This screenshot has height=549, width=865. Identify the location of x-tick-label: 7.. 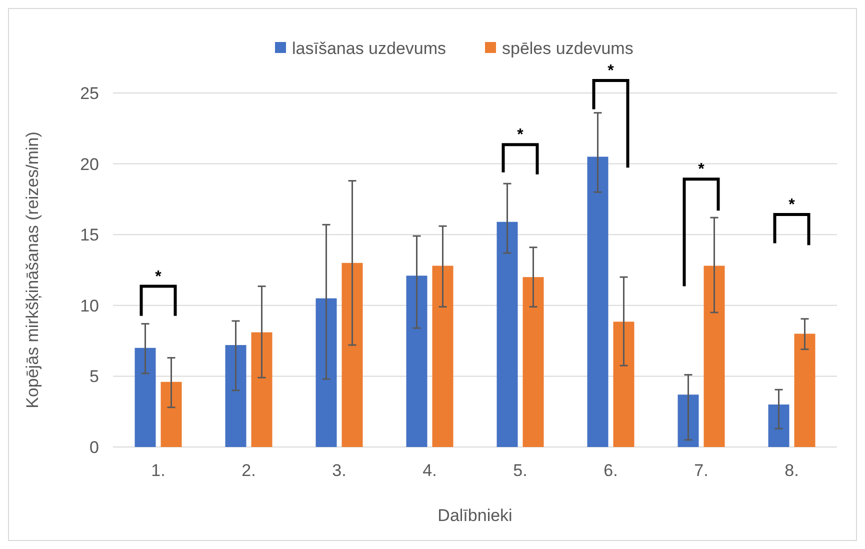
(701, 470).